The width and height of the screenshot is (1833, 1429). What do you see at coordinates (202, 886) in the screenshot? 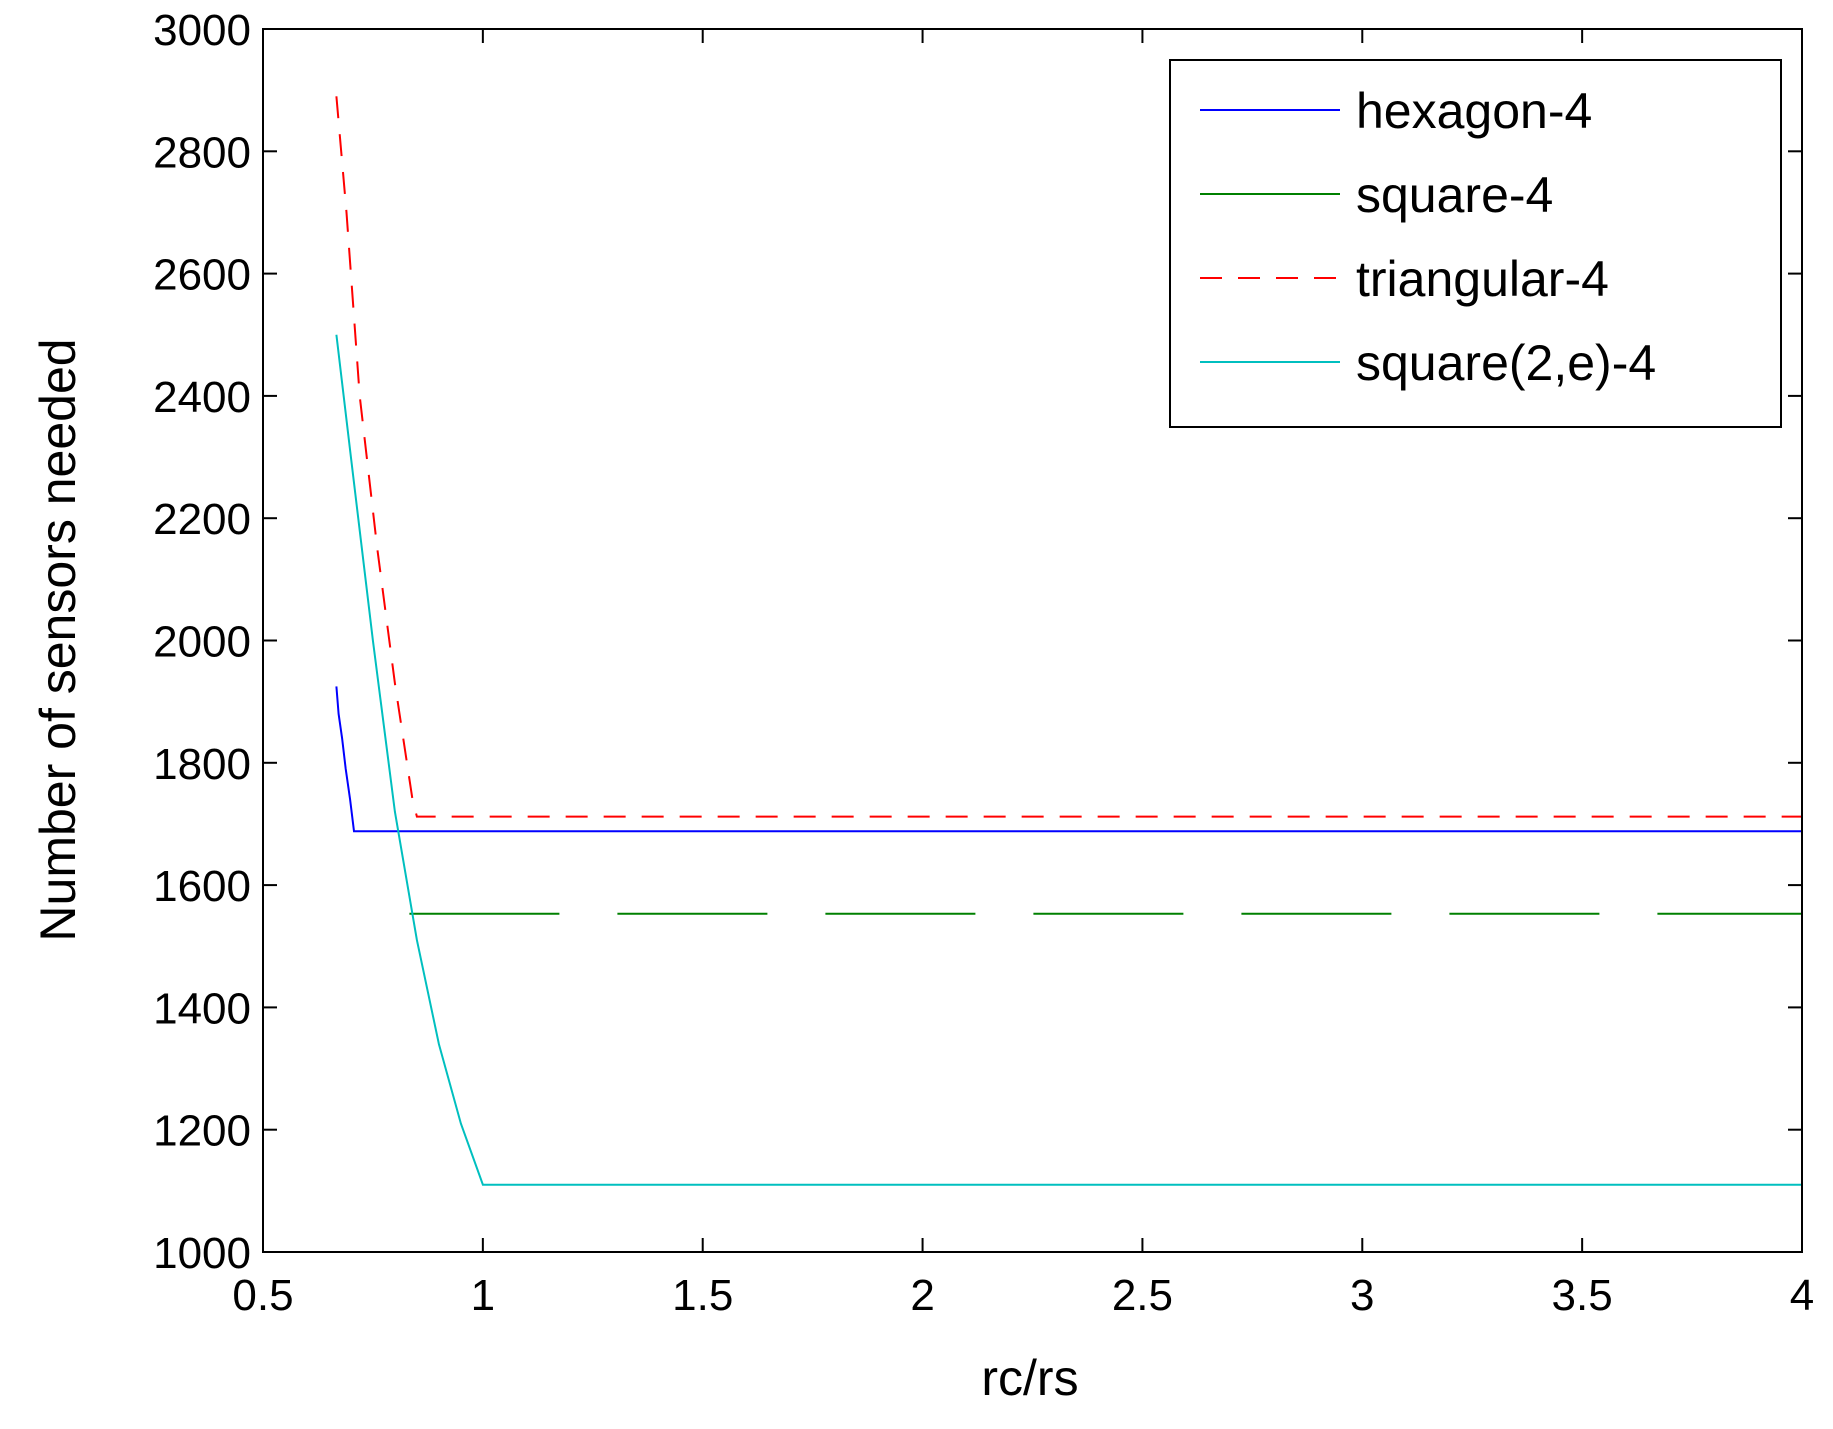
I see `y-tick-label: 1600` at bounding box center [202, 886].